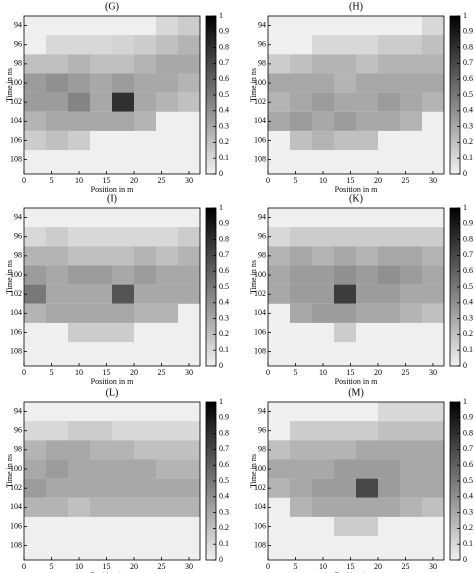  I want to click on colorbar-tick-label: 0.4, so click(224, 110).